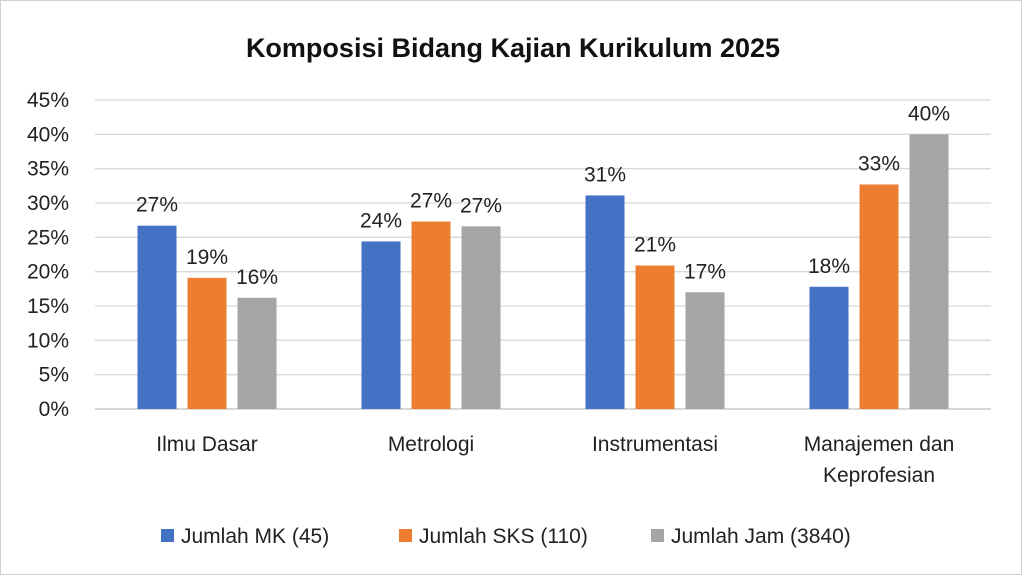 The image size is (1024, 577). What do you see at coordinates (879, 444) in the screenshot?
I see `category-label: Manajemen dan` at bounding box center [879, 444].